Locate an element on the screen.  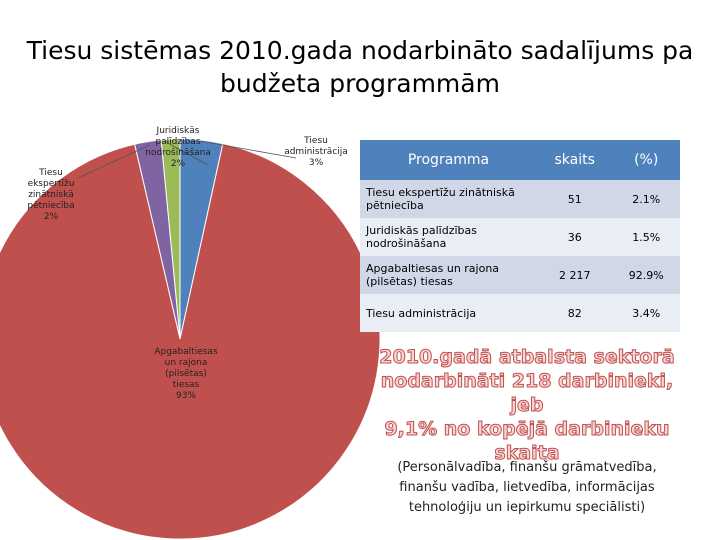
slice-label-line: pētniecība is located at coordinates (51, 206).